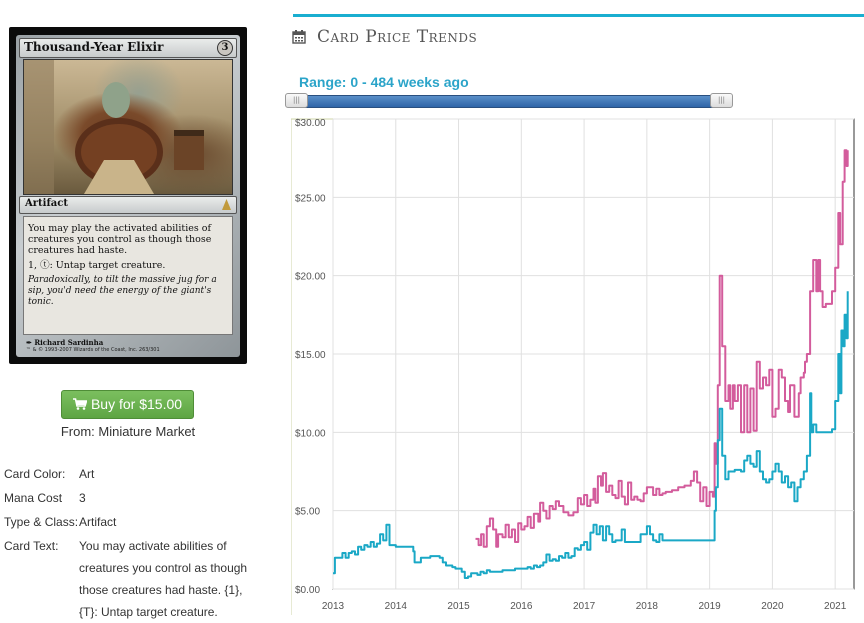 The height and width of the screenshot is (623, 864). Describe the element at coordinates (46, 203) in the screenshot. I see `card-type-line: Artifact` at that location.